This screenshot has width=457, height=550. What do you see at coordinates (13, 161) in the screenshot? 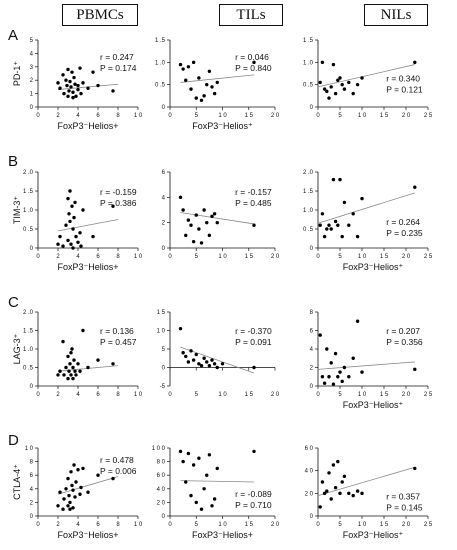
I see `row-letter-b: B` at bounding box center [13, 161].